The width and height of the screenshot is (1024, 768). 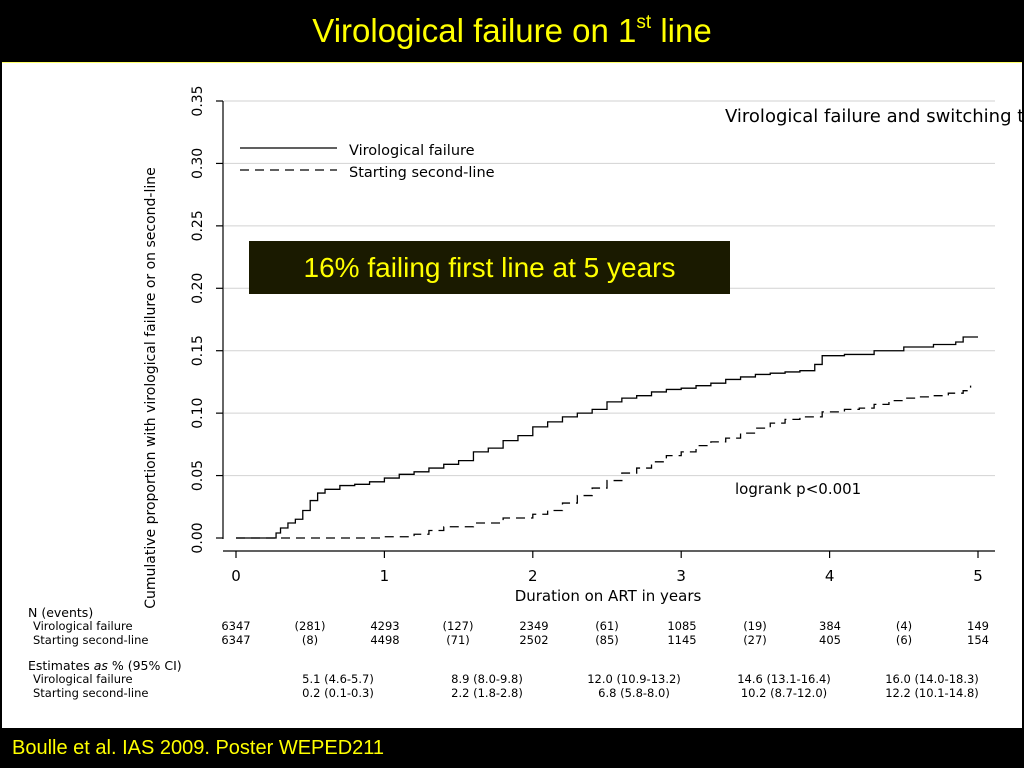 I want to click on risk-table-cell: (8), so click(x=310, y=640).